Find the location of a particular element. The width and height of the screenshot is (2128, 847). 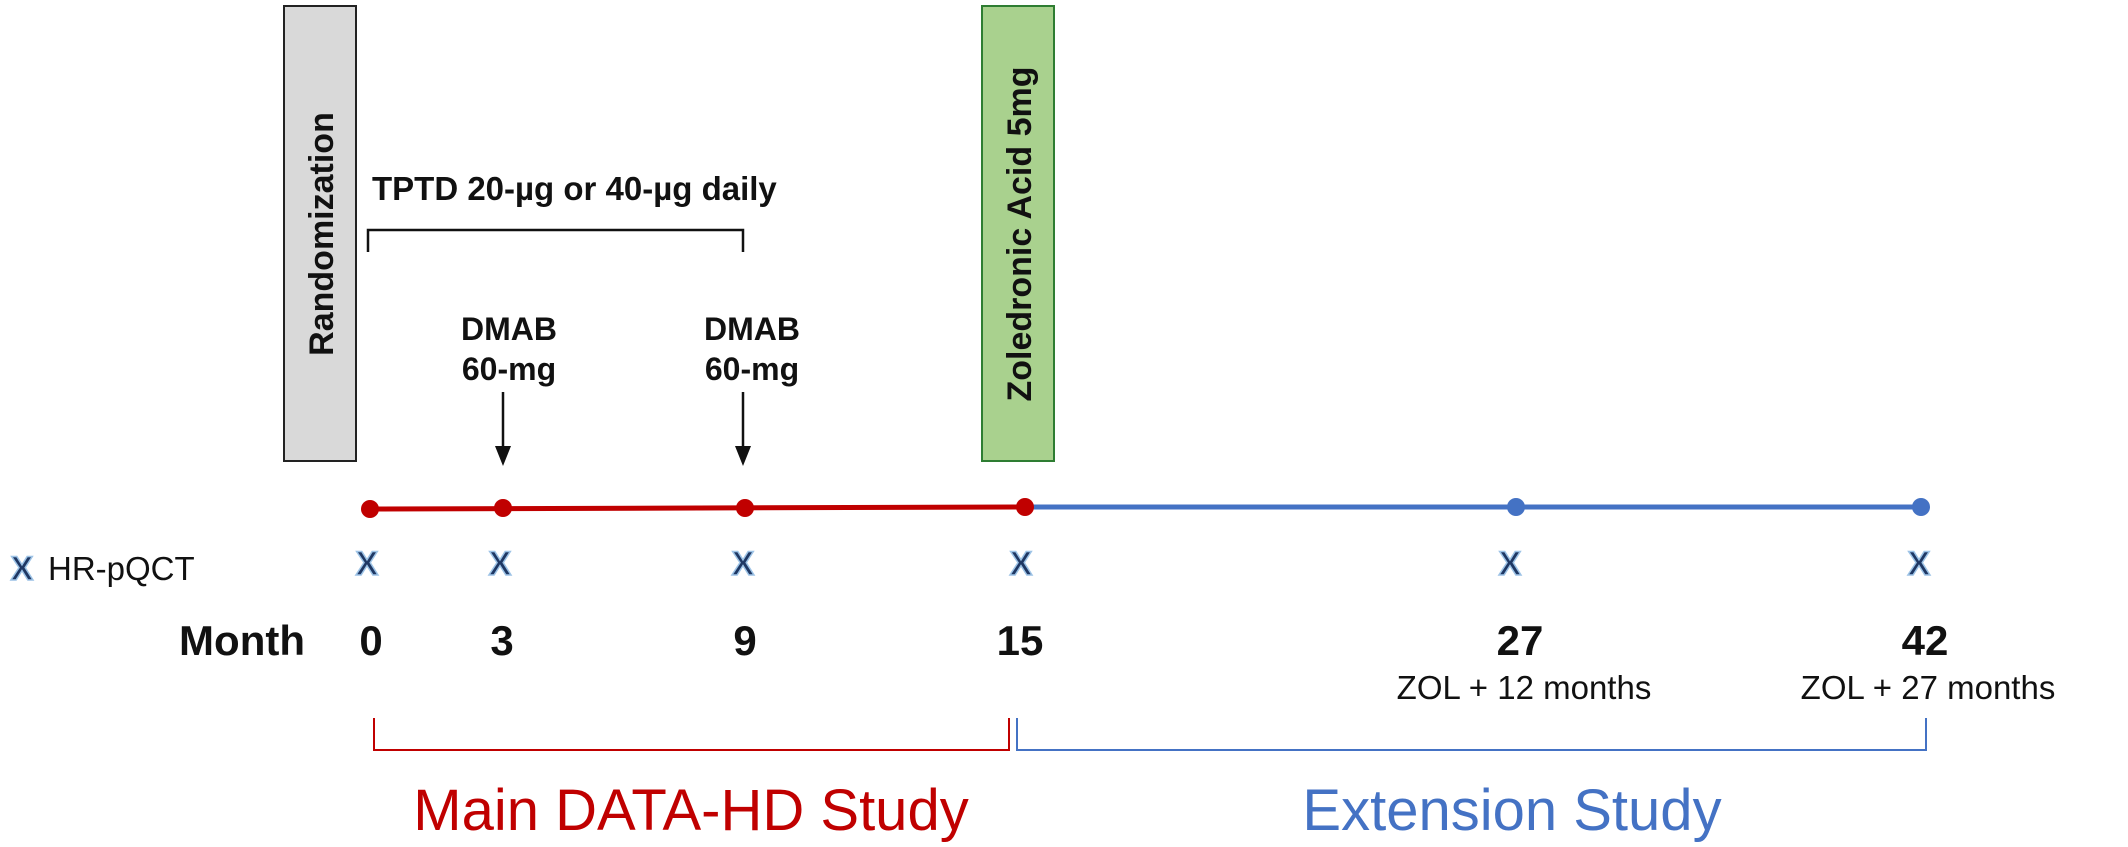

main-study-label: Main DATA-HD Study is located at coordinates (690, 810).